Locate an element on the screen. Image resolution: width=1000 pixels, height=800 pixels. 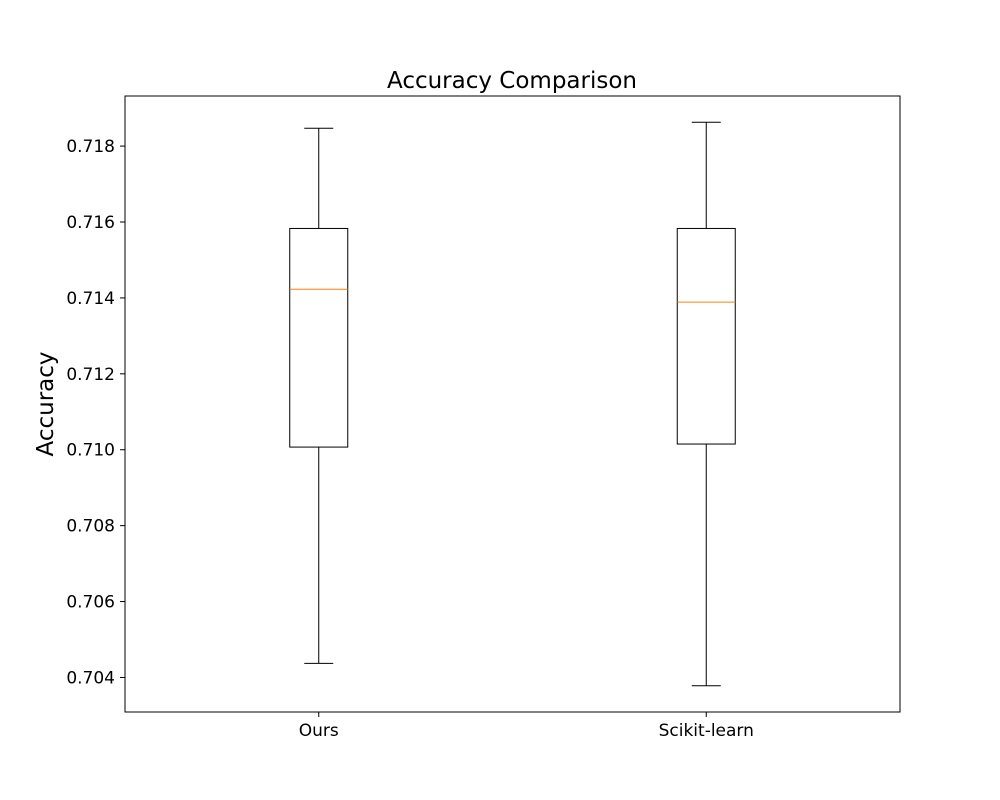
y-tick-label: 0.706 is located at coordinates (90, 603).